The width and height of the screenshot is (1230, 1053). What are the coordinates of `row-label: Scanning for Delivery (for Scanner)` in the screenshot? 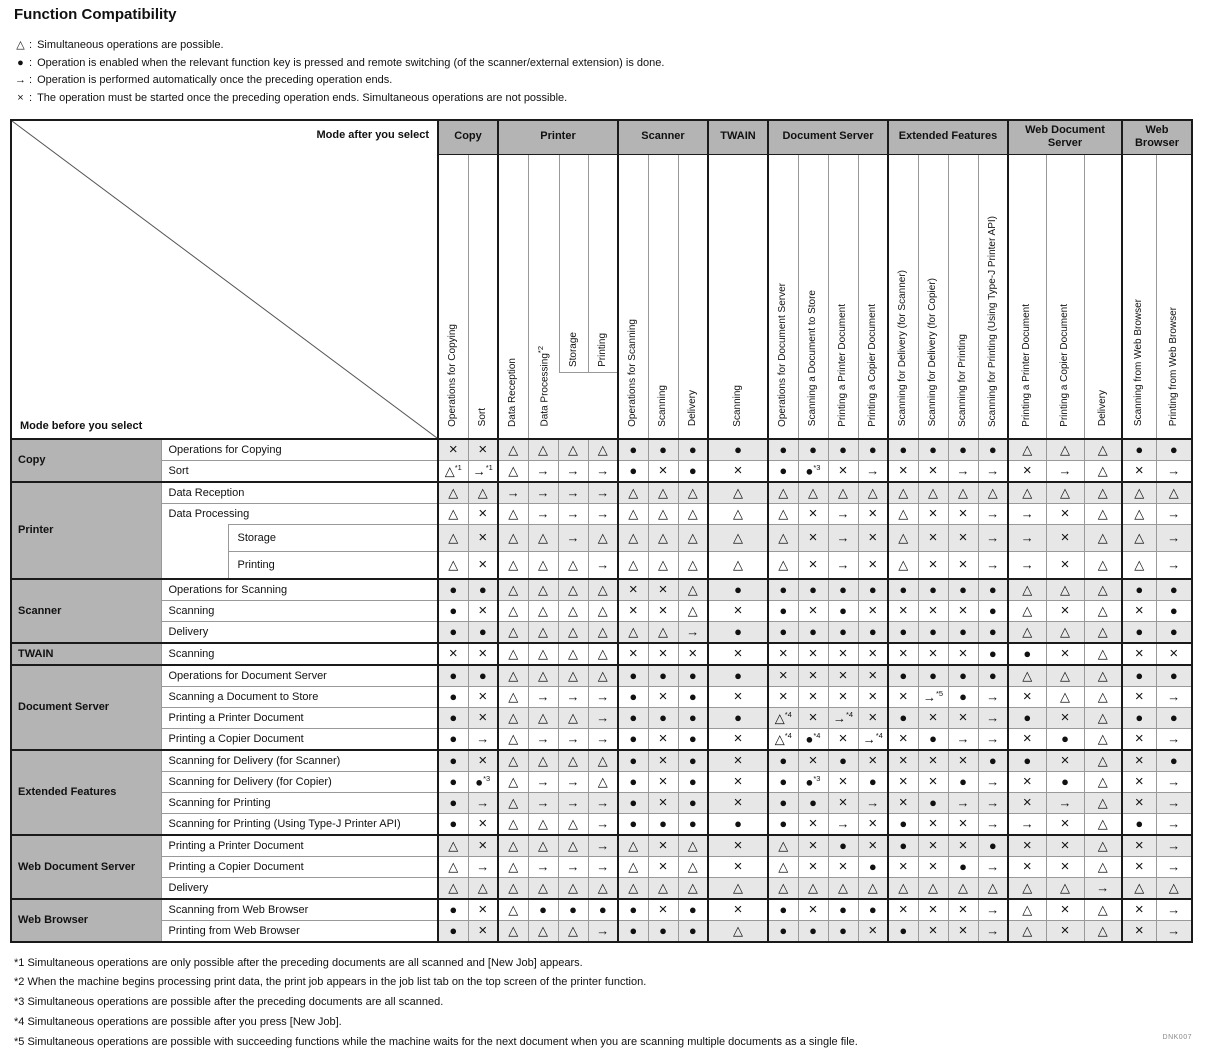 It's located at (299, 760).